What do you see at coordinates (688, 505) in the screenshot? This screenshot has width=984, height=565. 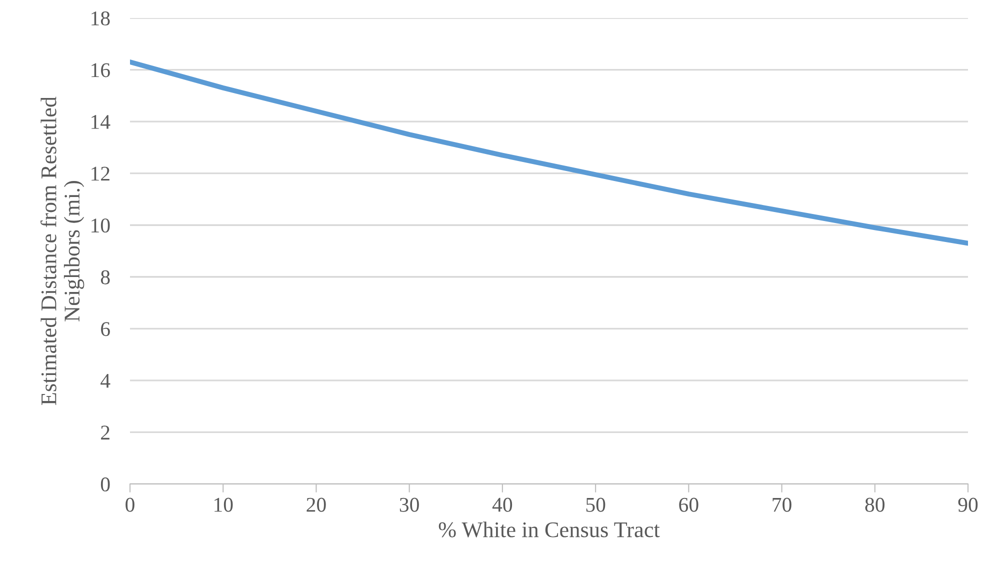 I see `x-tick-label: 60` at bounding box center [688, 505].